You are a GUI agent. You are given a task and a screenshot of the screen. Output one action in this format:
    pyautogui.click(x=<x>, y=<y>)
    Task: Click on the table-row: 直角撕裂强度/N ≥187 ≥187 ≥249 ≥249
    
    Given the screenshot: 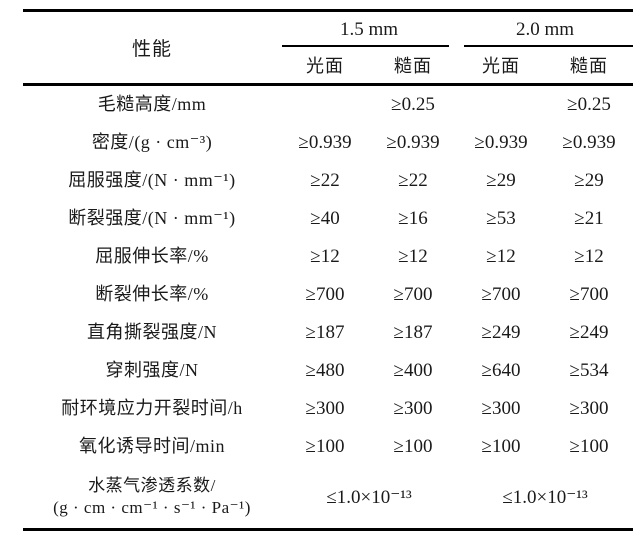 What is the action you would take?
    pyautogui.click(x=328, y=333)
    